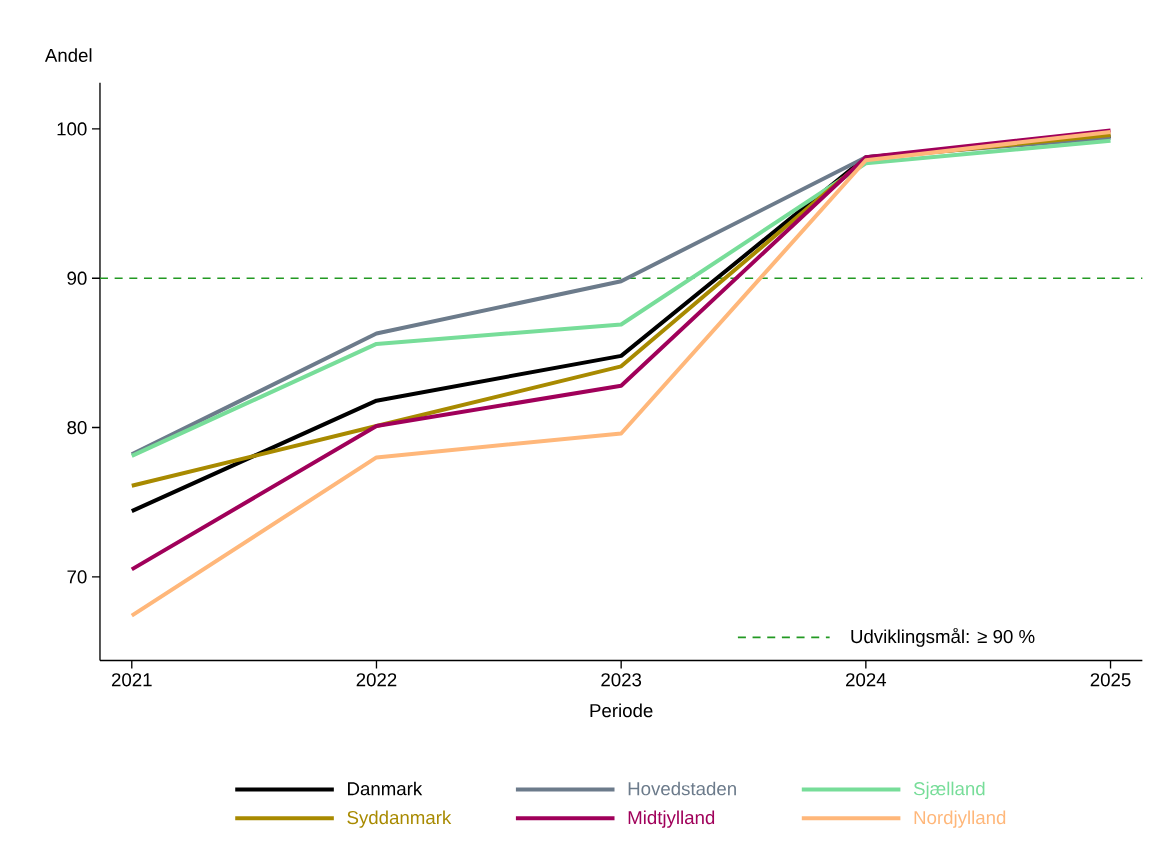  I want to click on text: Sjælland, so click(949, 790).